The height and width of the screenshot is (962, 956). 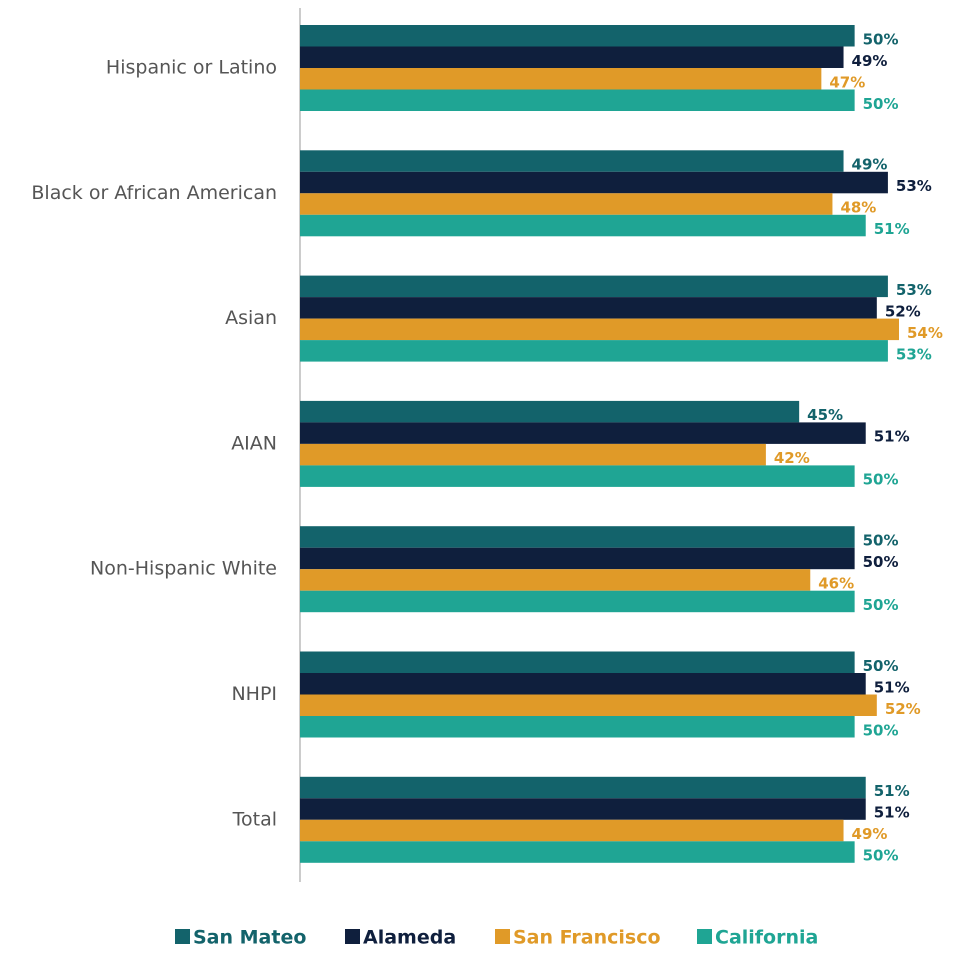 What do you see at coordinates (766, 938) in the screenshot?
I see `legend-label: California` at bounding box center [766, 938].